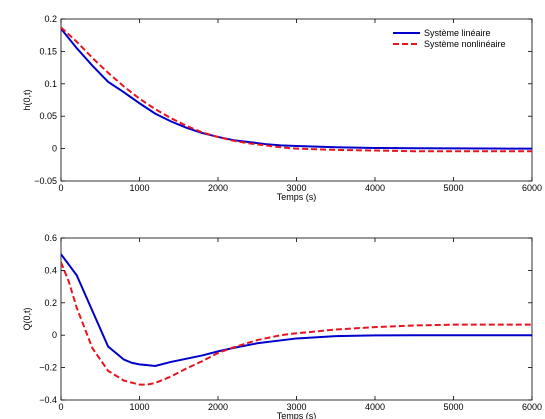 The height and width of the screenshot is (419, 545). I want to click on y-tick-label: −0.2, so click(48, 368).